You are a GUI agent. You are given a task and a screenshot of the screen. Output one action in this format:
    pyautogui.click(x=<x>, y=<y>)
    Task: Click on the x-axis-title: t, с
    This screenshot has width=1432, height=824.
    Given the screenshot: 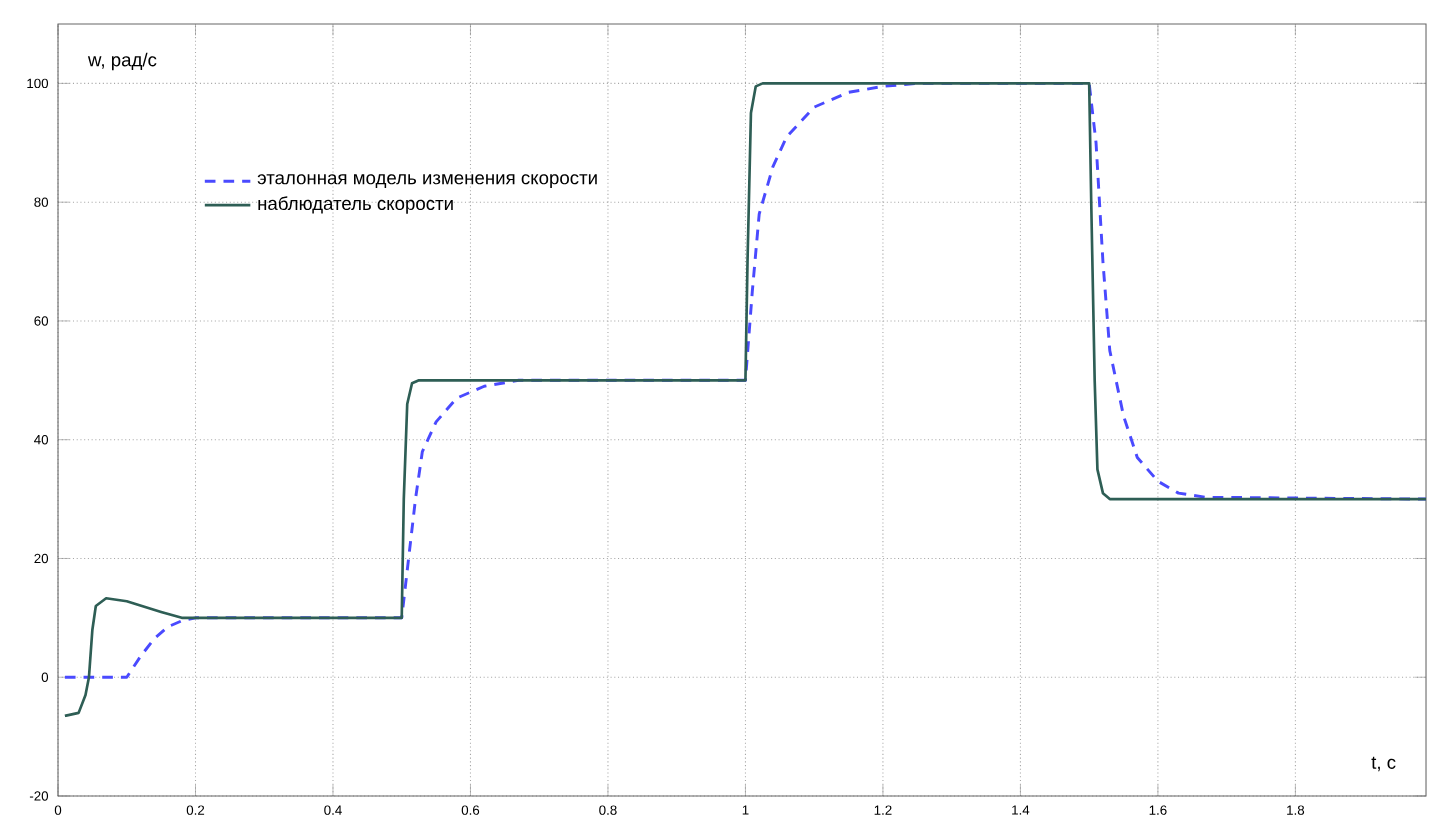 What is the action you would take?
    pyautogui.click(x=1383, y=764)
    